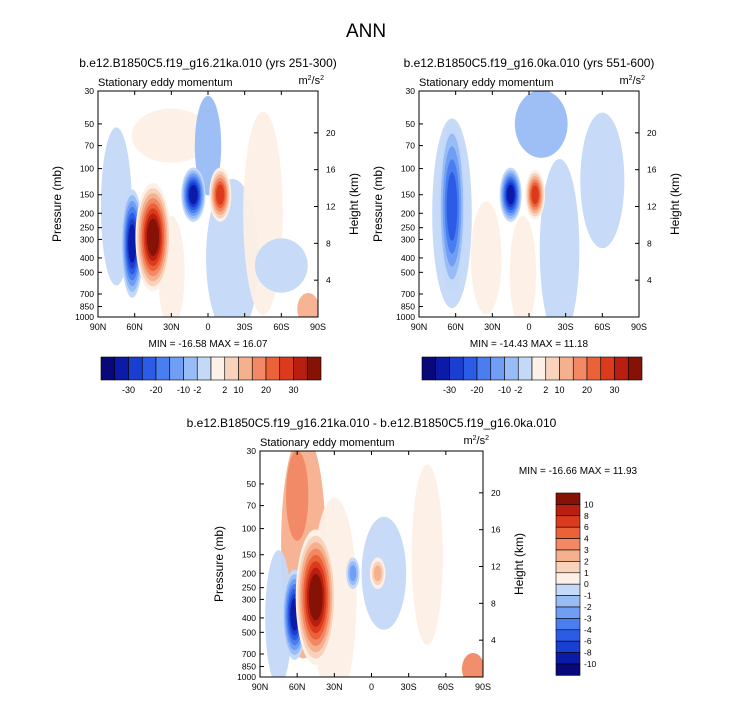 The height and width of the screenshot is (701, 733). Describe the element at coordinates (518, 390) in the screenshot. I see `colorbar-label: -2` at that location.